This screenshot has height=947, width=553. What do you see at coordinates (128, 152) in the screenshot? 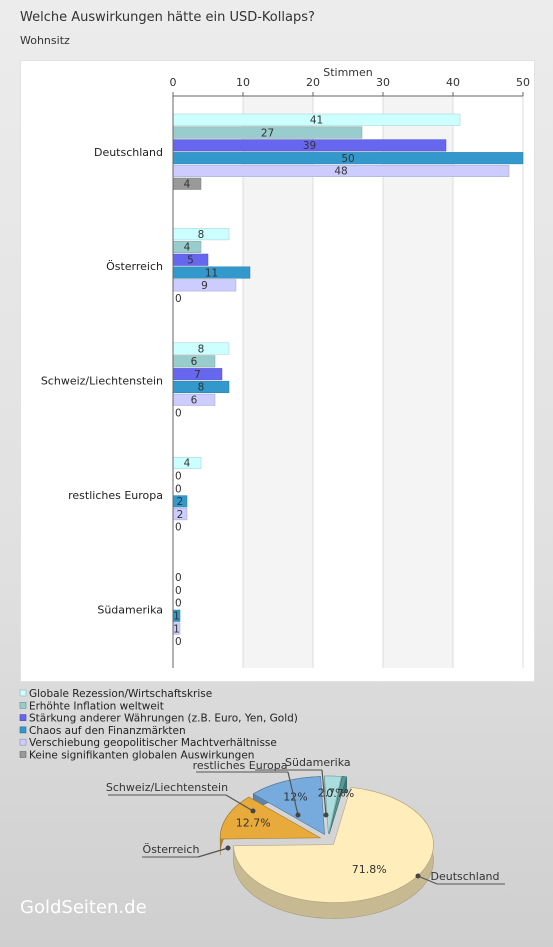
I see `category-label: Deutschland` at bounding box center [128, 152].